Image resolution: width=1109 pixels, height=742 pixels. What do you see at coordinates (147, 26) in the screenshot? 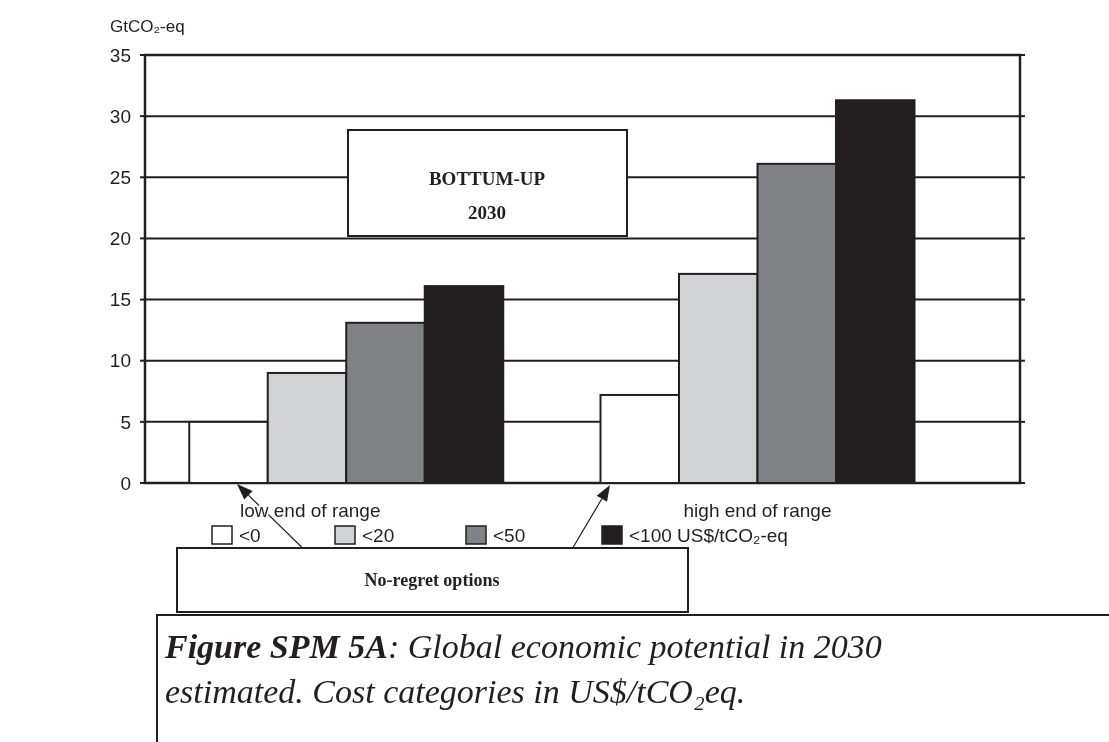
I see `y-axis-title: GtCO₂-eq` at bounding box center [147, 26].